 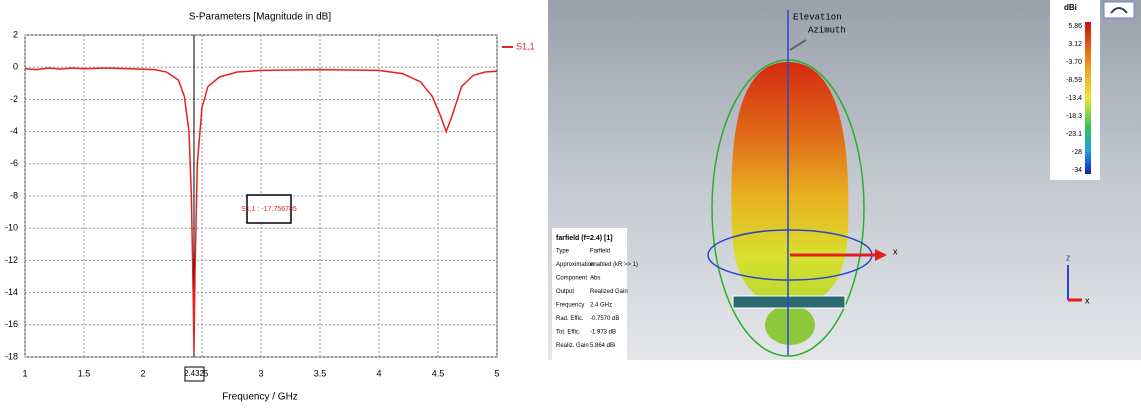 I want to click on y-tick-label: -16, so click(x=11, y=324).